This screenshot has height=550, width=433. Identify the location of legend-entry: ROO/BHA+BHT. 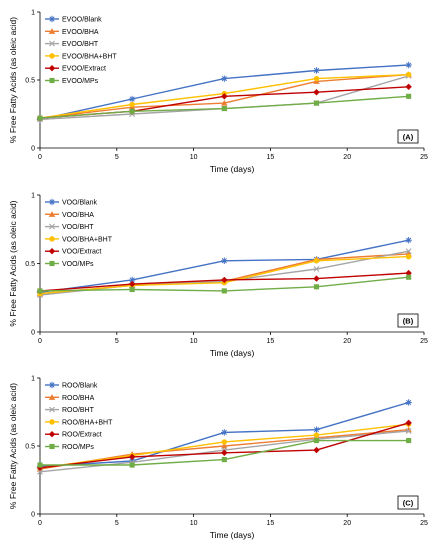
(87, 422).